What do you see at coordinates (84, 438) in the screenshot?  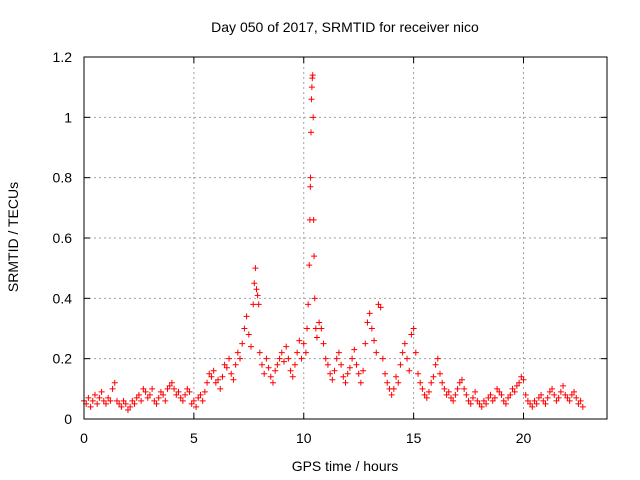 I see `x-tick-label: 0` at bounding box center [84, 438].